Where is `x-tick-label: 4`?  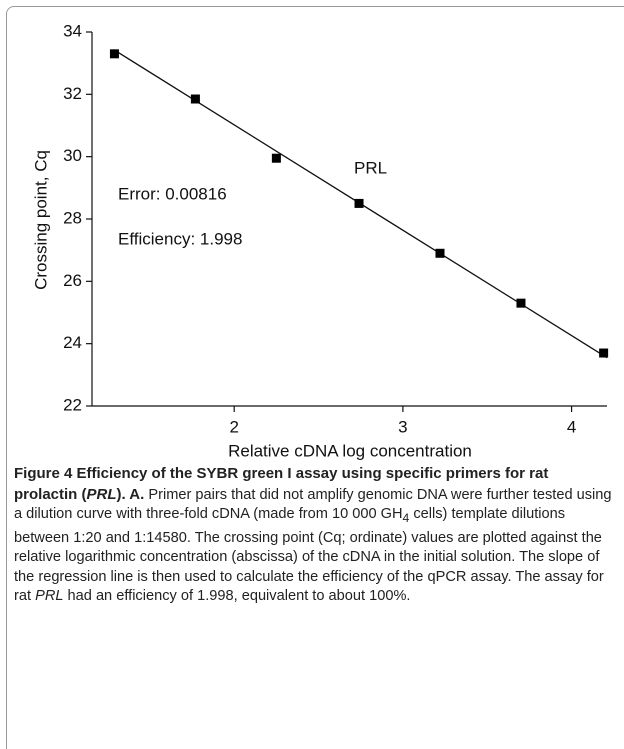
x-tick-label: 4 is located at coordinates (571, 426).